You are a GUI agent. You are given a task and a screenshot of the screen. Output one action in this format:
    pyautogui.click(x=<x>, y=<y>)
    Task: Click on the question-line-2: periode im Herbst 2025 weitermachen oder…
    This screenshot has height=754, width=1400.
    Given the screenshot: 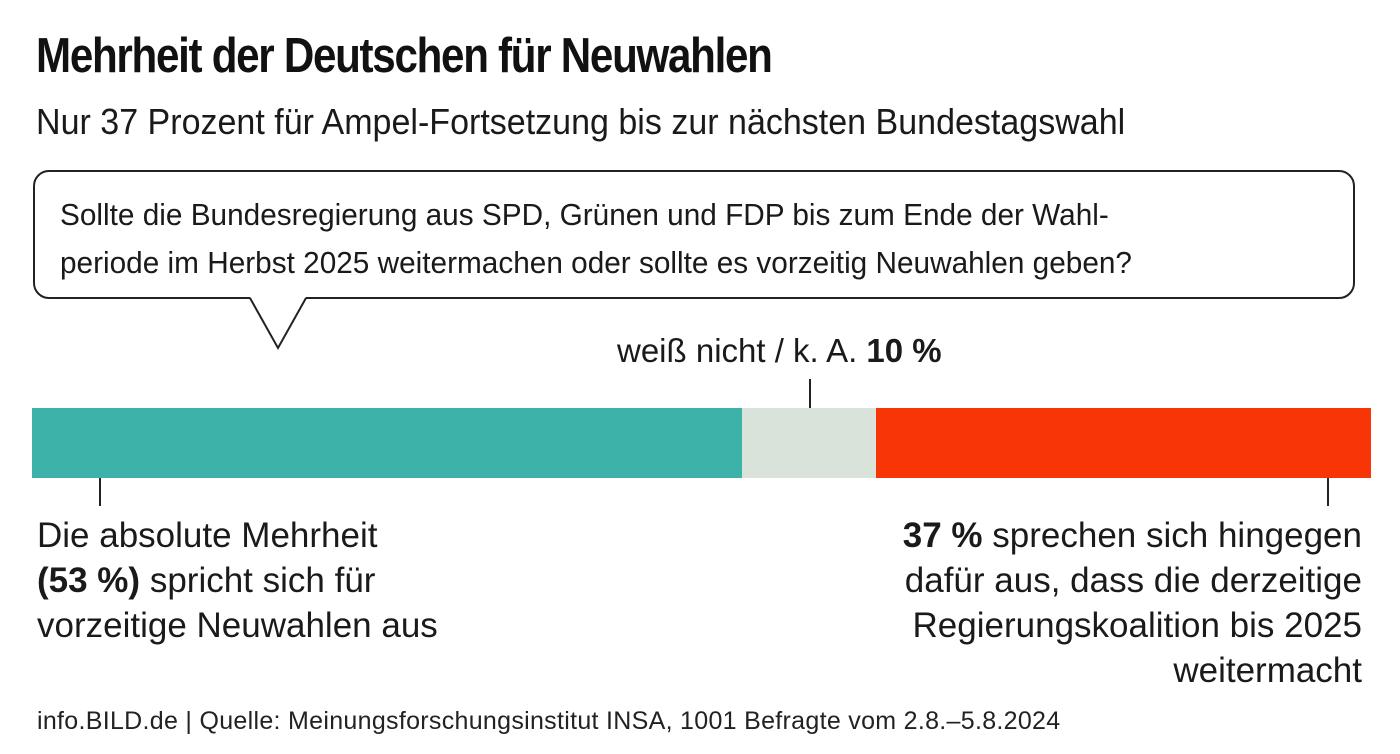 What is the action you would take?
    pyautogui.click(x=596, y=262)
    